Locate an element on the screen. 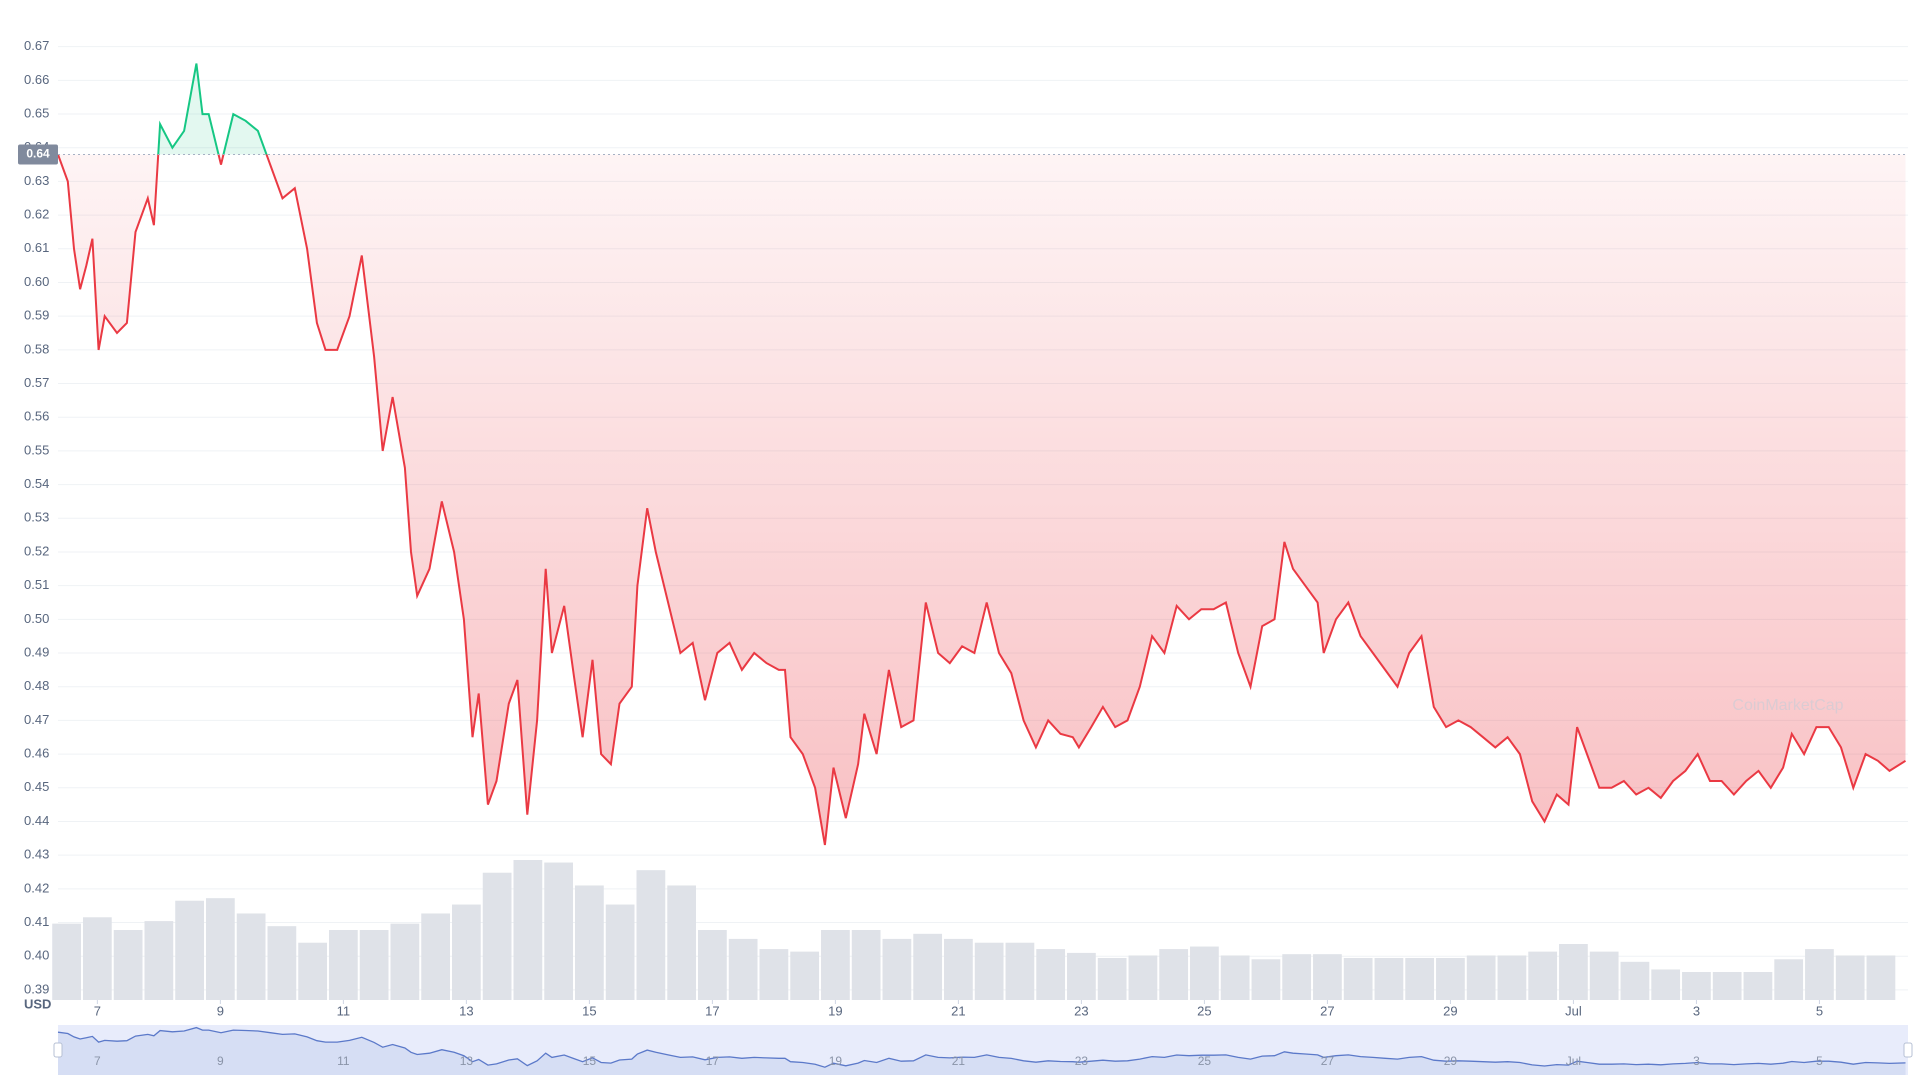  y-tick-label: 0.65 is located at coordinates (36, 112).